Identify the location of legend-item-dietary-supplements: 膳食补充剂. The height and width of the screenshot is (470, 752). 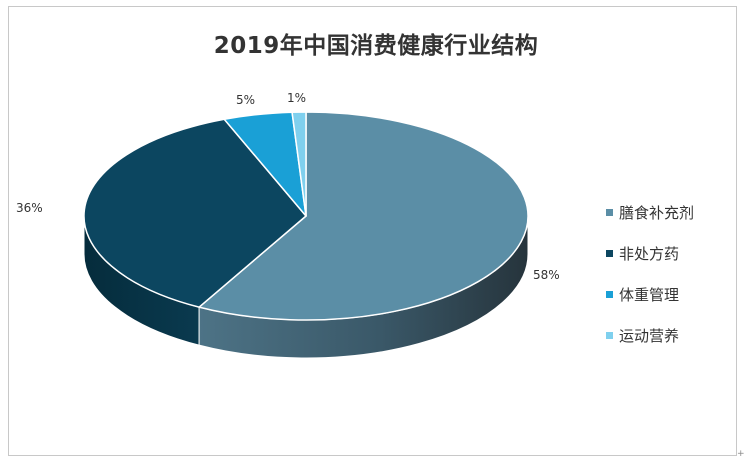
(650, 212).